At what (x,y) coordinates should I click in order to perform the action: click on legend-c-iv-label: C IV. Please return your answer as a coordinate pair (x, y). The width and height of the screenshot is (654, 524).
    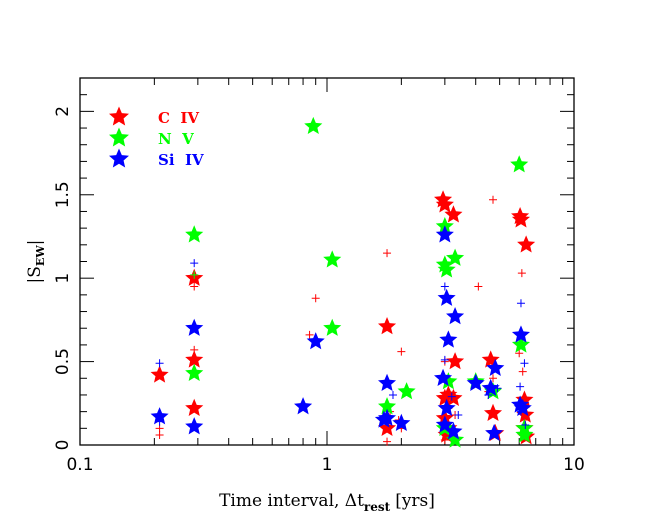
    Looking at the image, I should click on (178, 118).